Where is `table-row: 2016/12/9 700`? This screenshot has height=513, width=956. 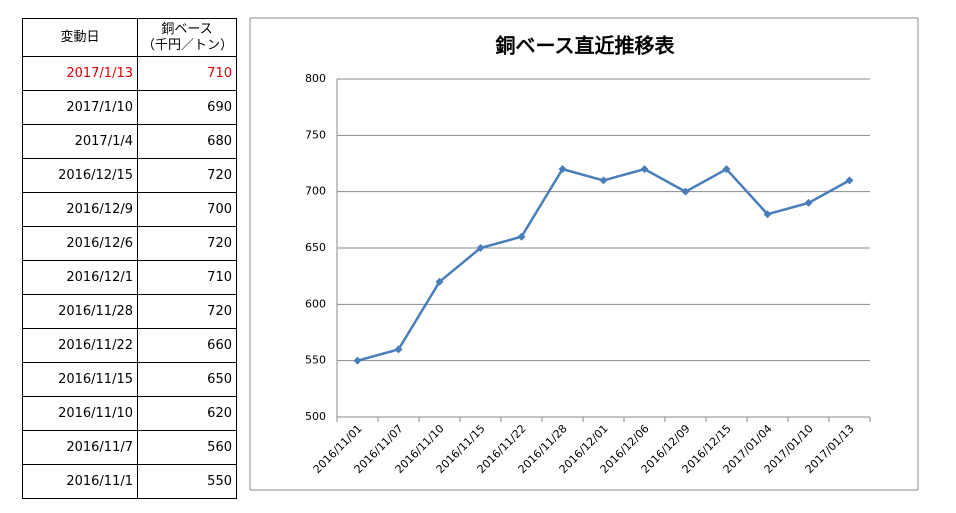 table-row: 2016/12/9 700 is located at coordinates (129, 209).